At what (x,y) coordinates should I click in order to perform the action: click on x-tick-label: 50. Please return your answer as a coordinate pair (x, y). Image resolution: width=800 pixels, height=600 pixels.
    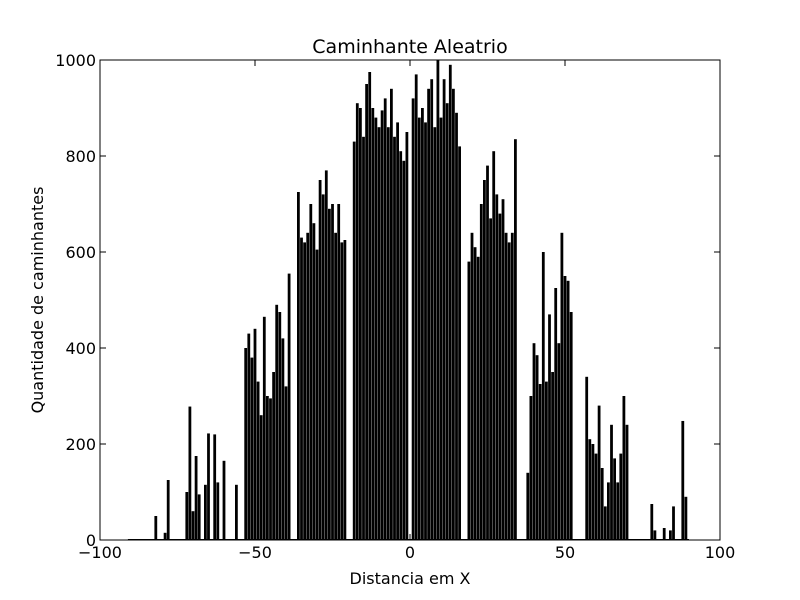
    Looking at the image, I should click on (565, 552).